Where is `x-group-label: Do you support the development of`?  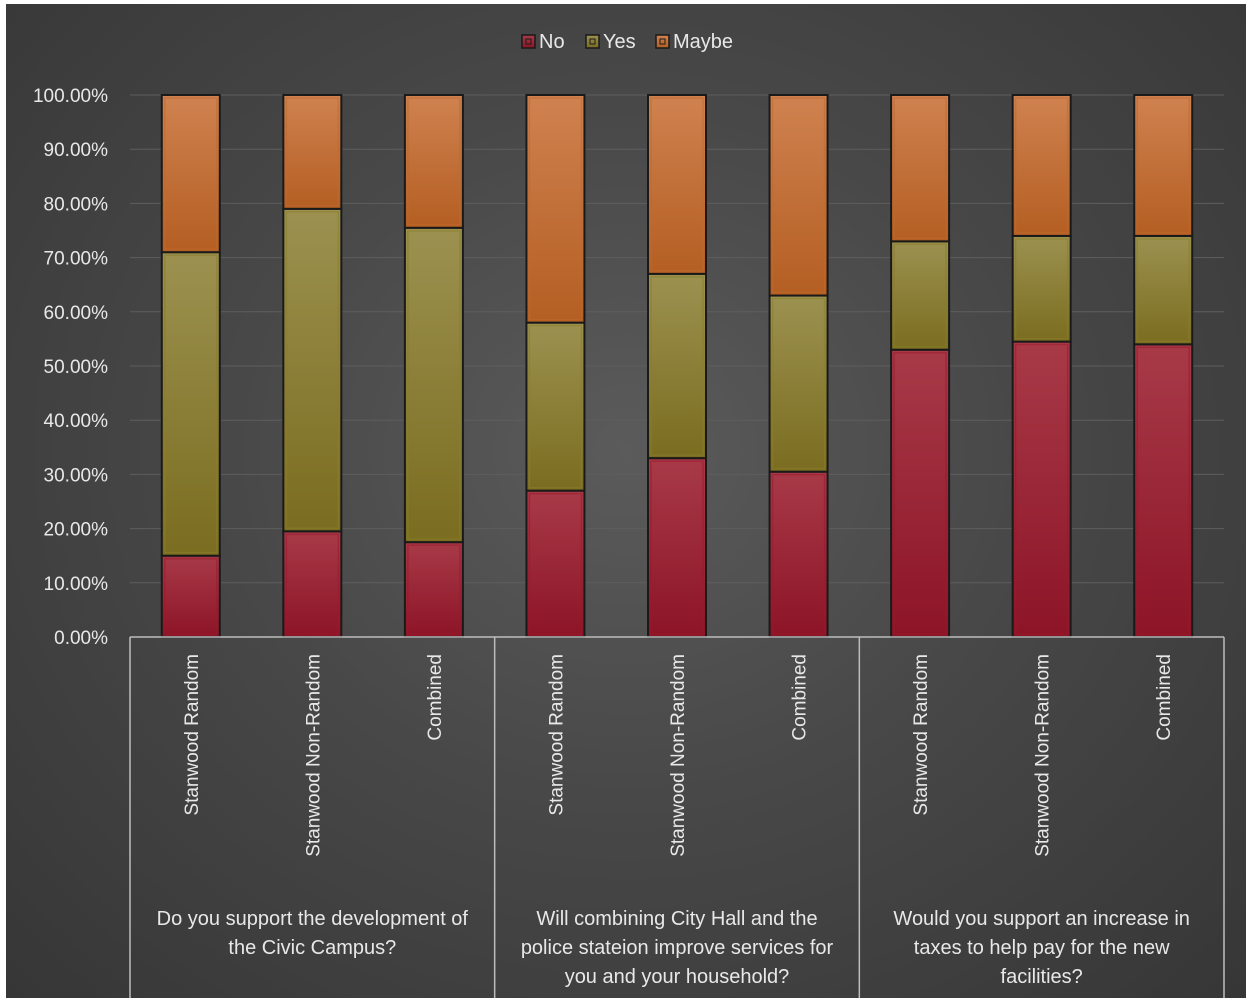 x-group-label: Do you support the development of is located at coordinates (313, 919).